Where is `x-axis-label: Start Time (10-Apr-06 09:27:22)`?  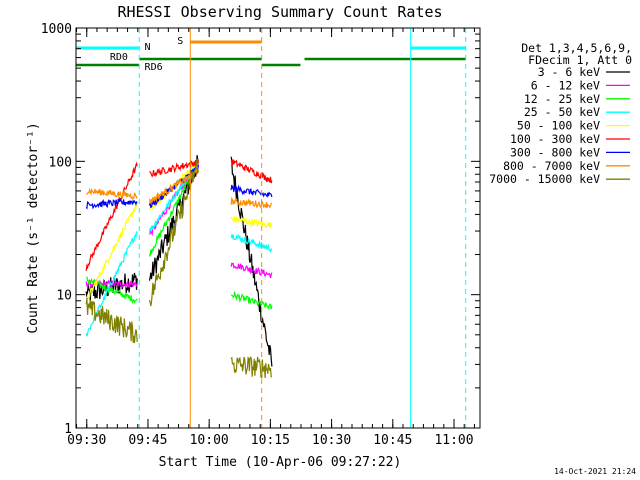 x-axis-label: Start Time (10-Apr-06 09:27:22) is located at coordinates (280, 462).